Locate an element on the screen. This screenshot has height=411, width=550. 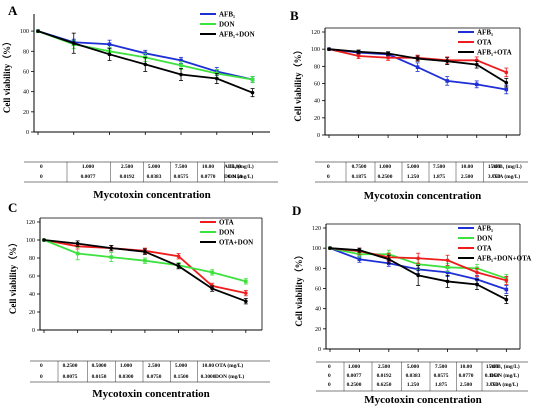
table-cell: 3.750 is located at coordinates (492, 385).